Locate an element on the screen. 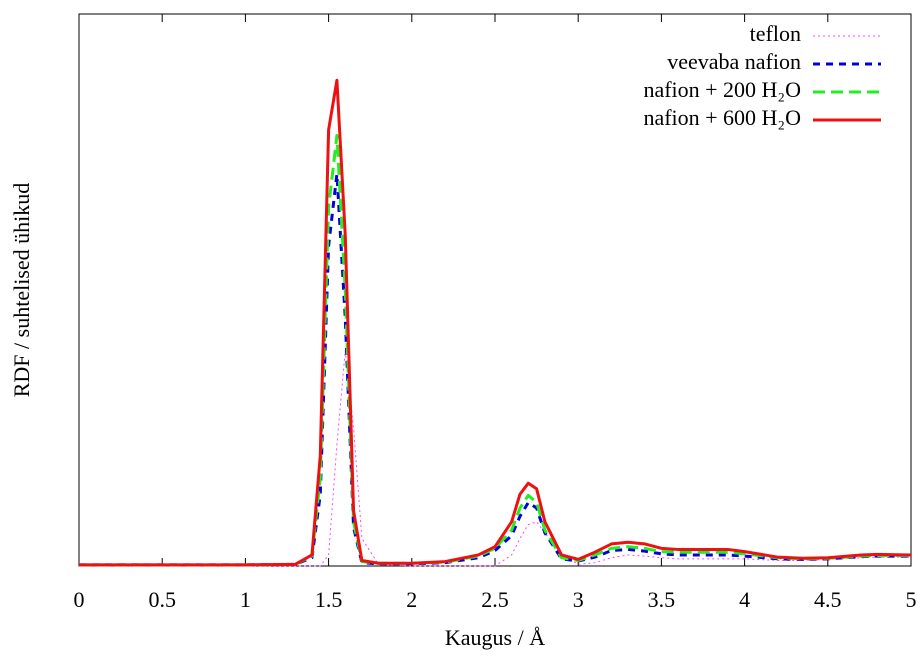 The image size is (924, 657). y-axis-title: RDF / suhtelised ühikud is located at coordinates (21, 290).